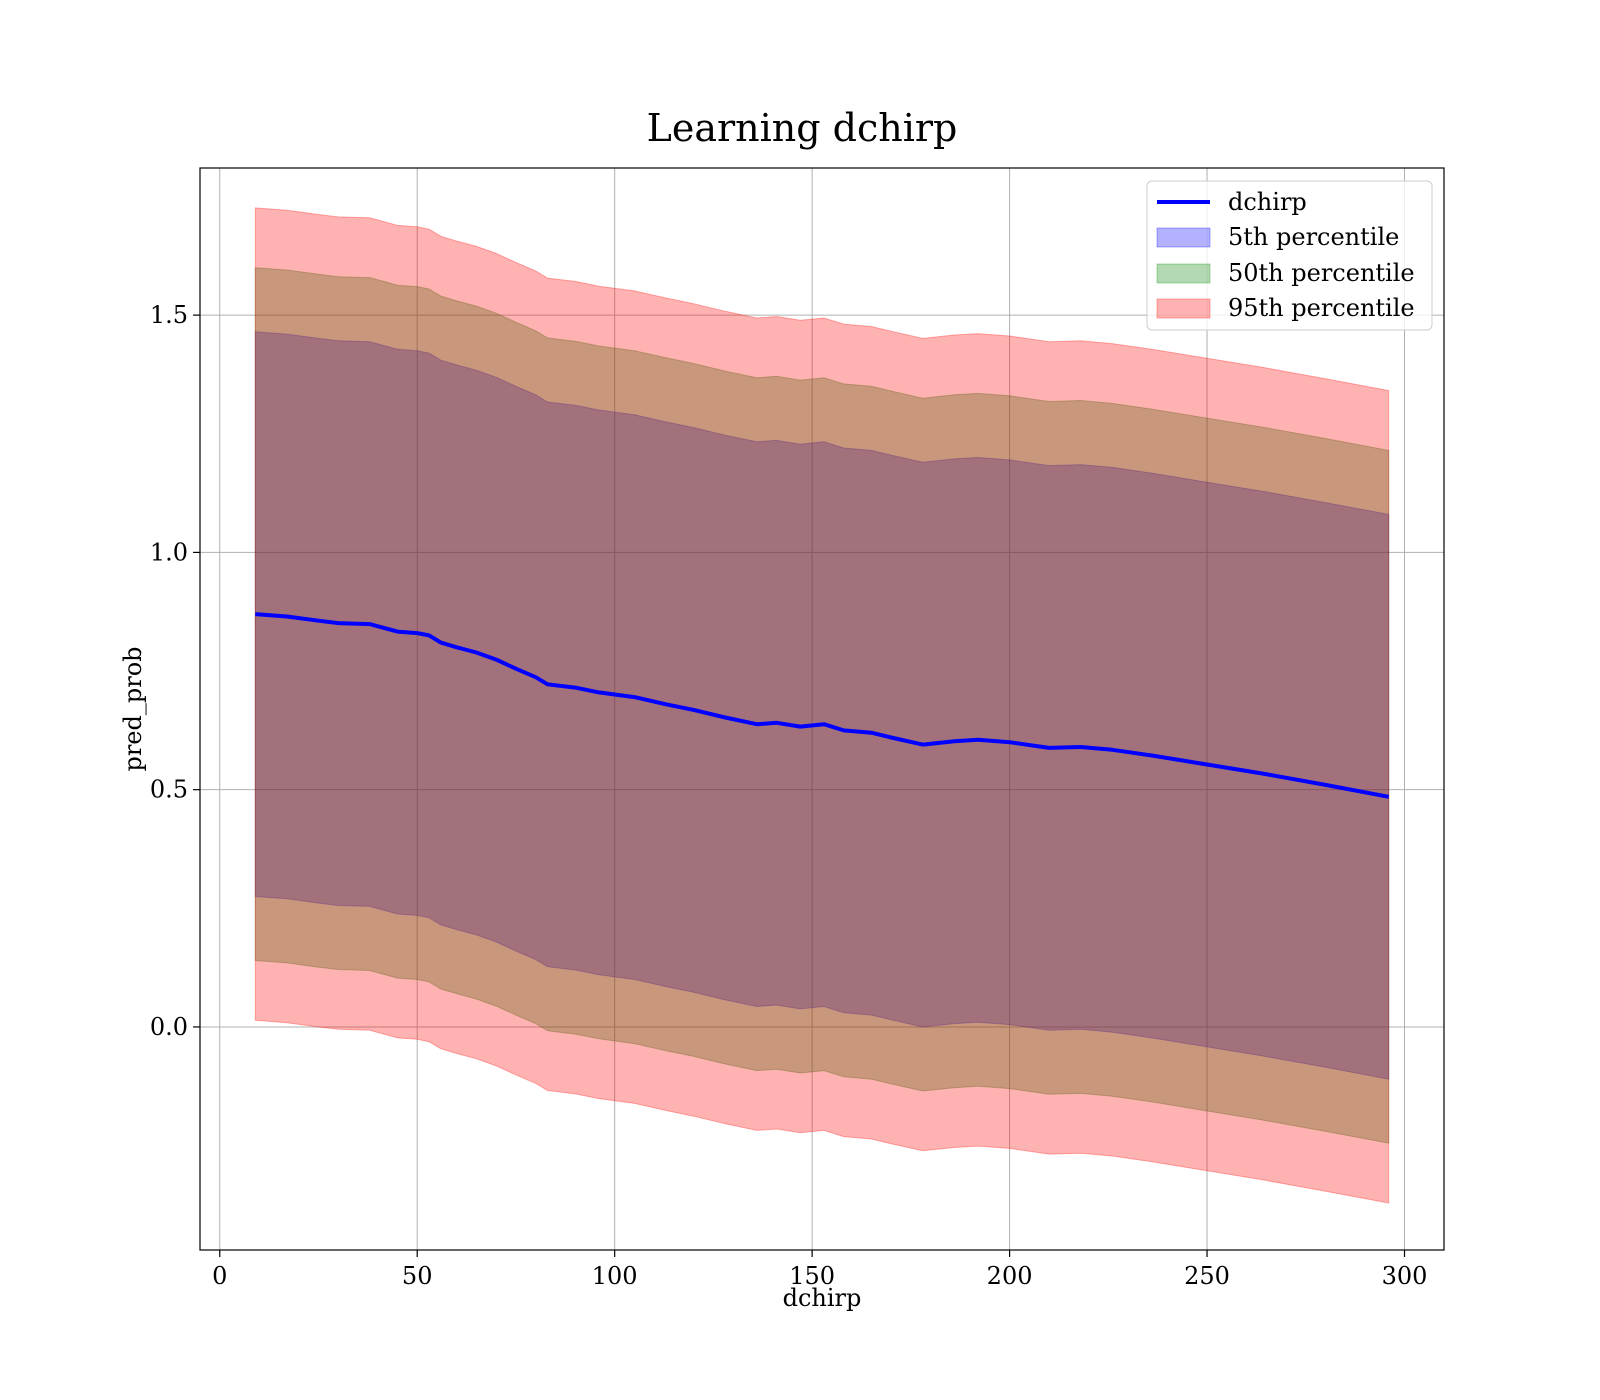 This screenshot has height=1400, width=1600. I want to click on legend-label-50th: 50th percentile, so click(1321, 273).